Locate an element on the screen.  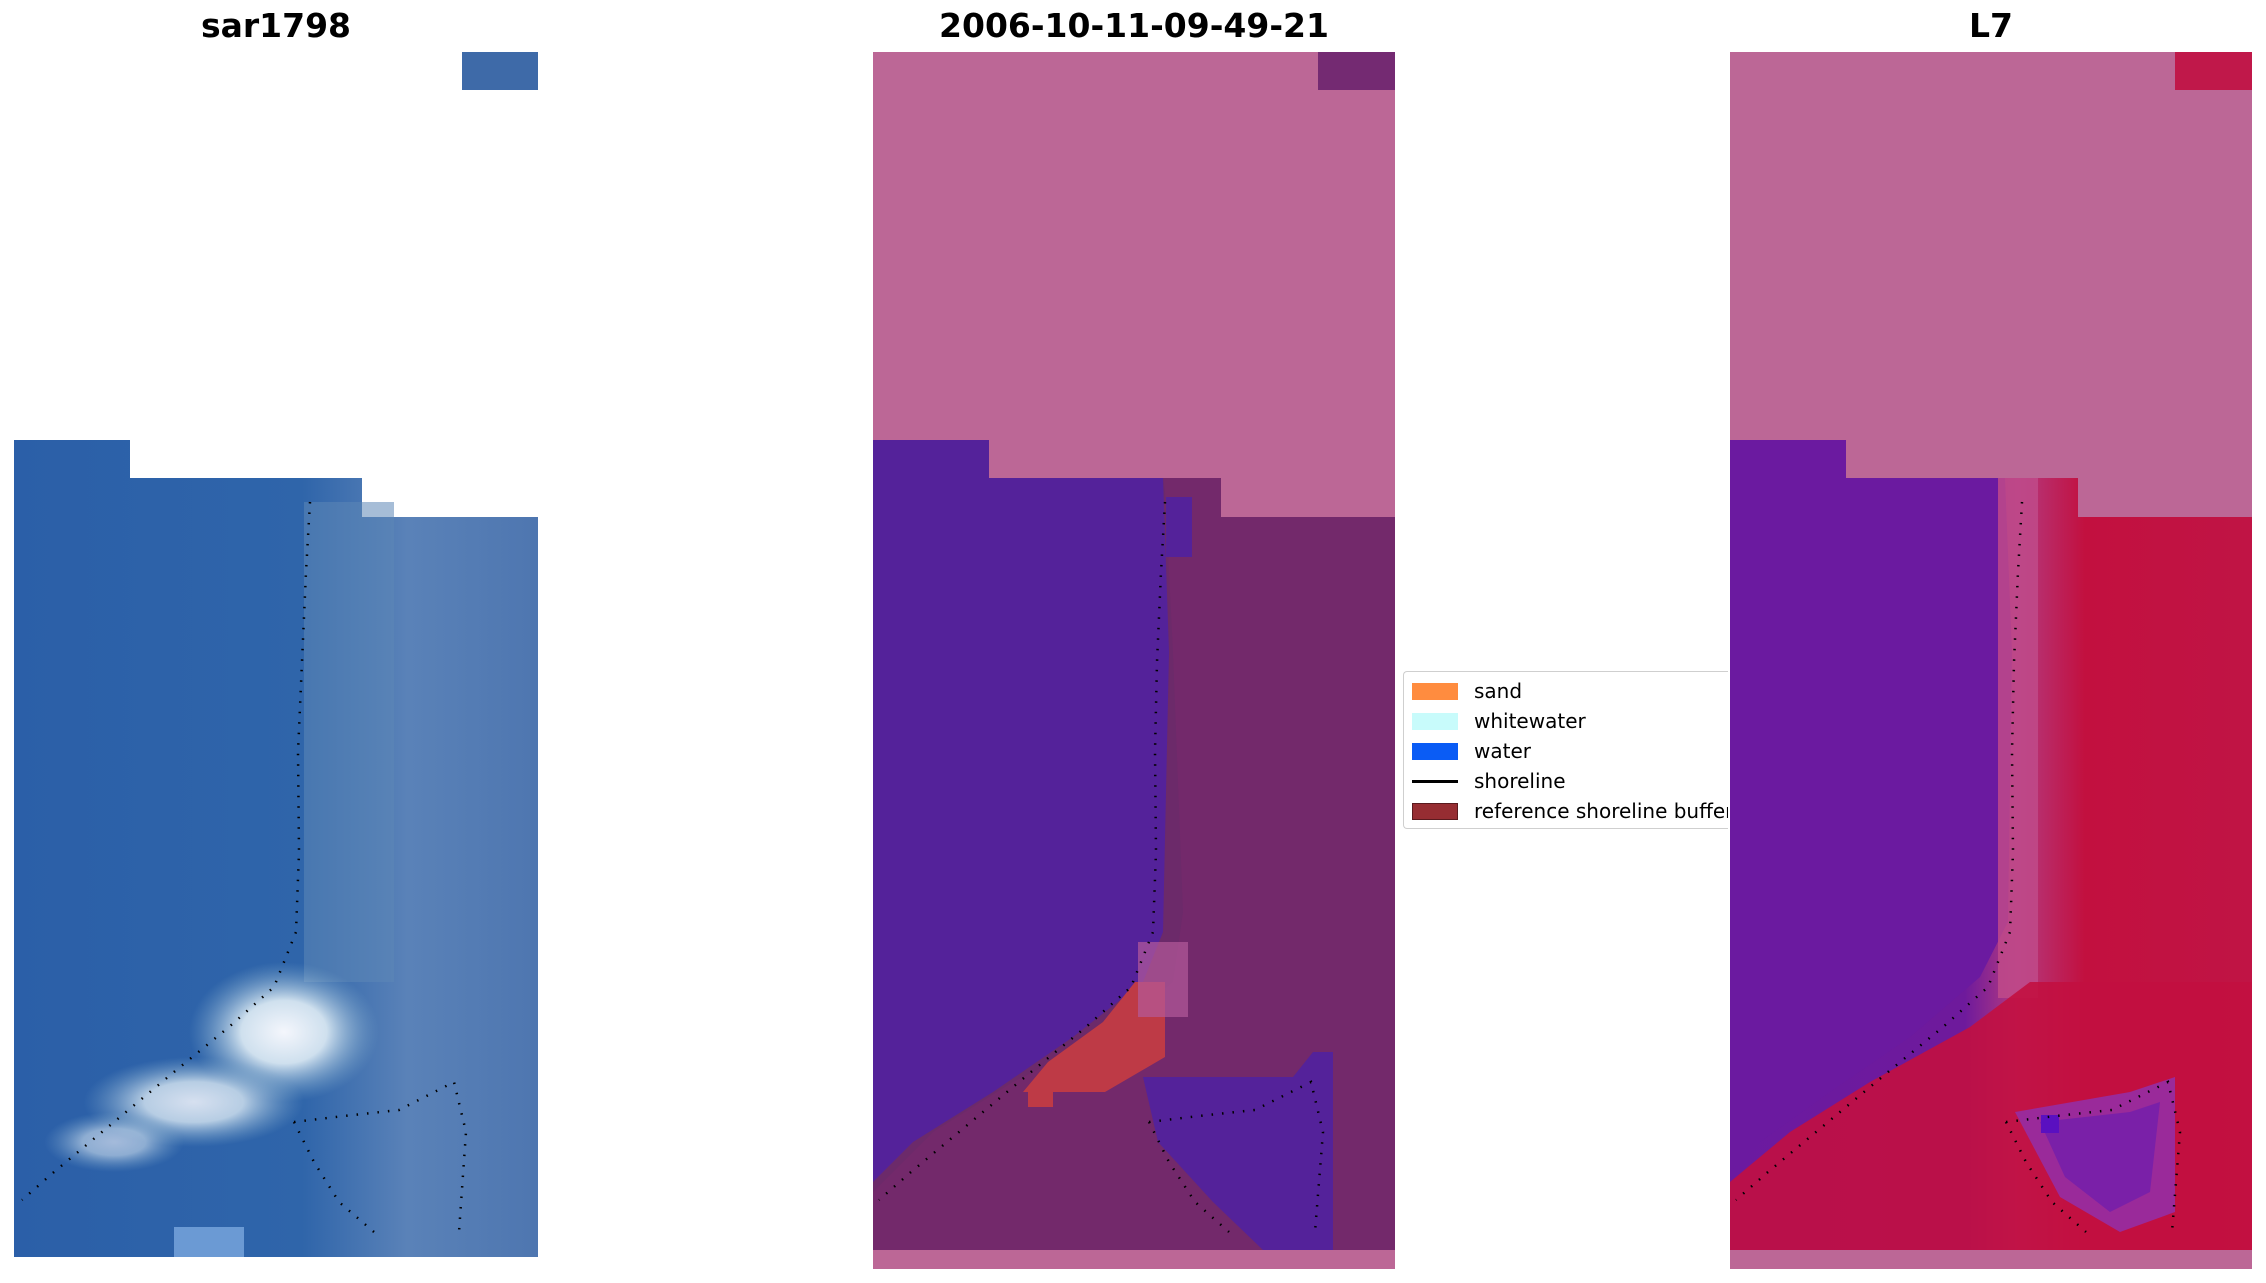
legend-item-water: water is located at coordinates (1471, 751).